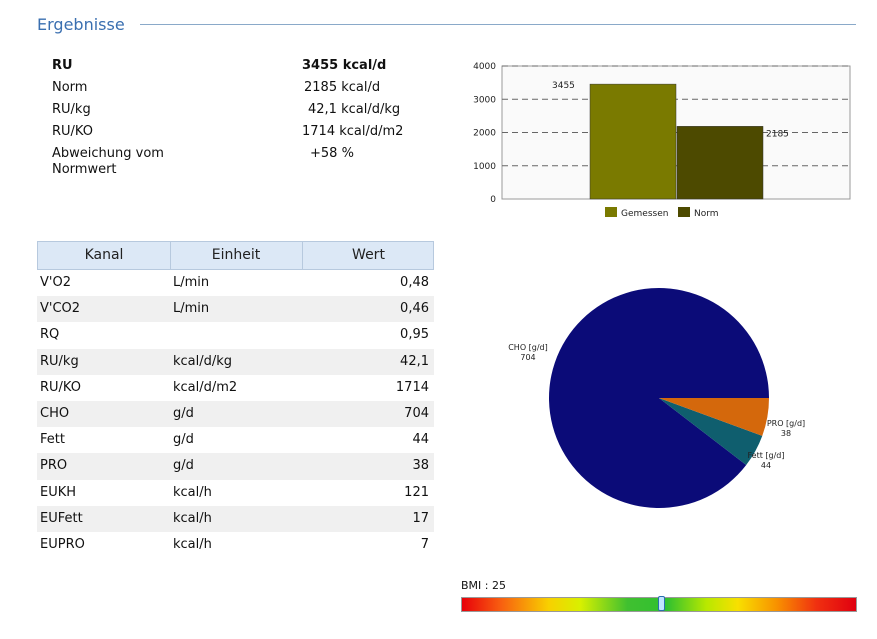 The width and height of the screenshot is (877, 639). What do you see at coordinates (493, 200) in the screenshot?
I see `y-tick-label: 0` at bounding box center [493, 200].